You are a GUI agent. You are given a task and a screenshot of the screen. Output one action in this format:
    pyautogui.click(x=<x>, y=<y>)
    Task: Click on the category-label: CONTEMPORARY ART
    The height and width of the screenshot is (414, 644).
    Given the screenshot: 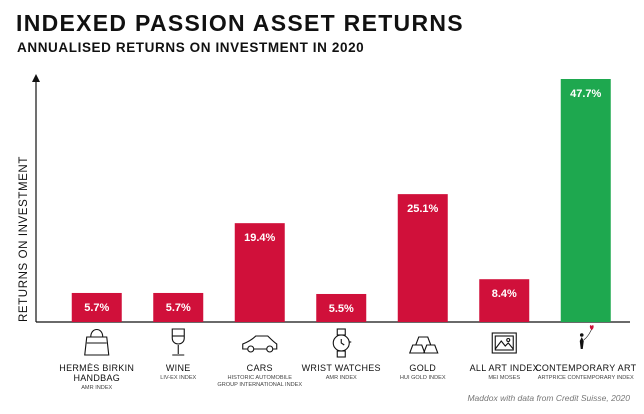 What is the action you would take?
    pyautogui.click(x=586, y=368)
    